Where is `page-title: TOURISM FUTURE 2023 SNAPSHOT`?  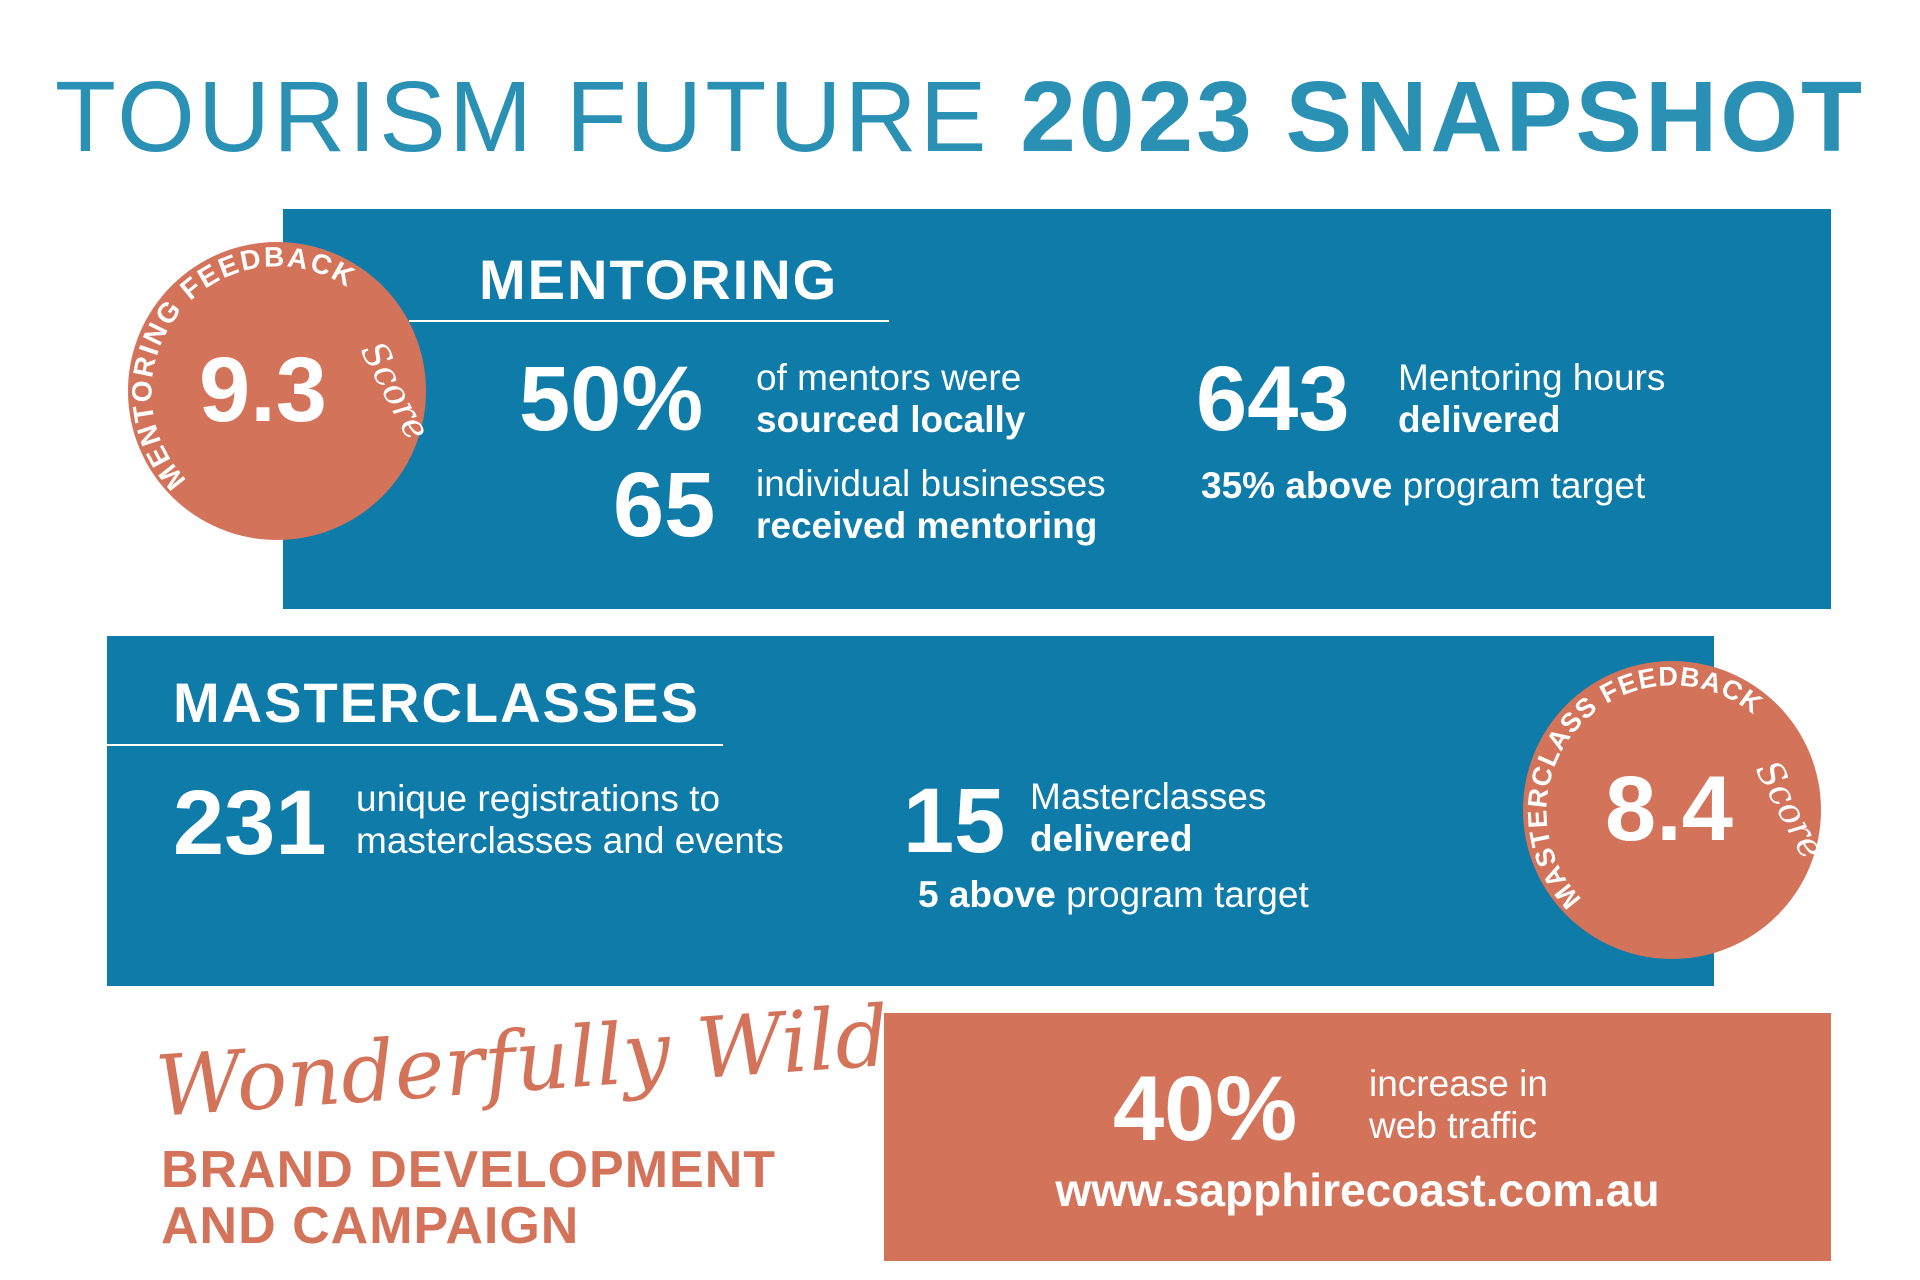
page-title: TOURISM FUTURE 2023 SNAPSHOT is located at coordinates (960, 117).